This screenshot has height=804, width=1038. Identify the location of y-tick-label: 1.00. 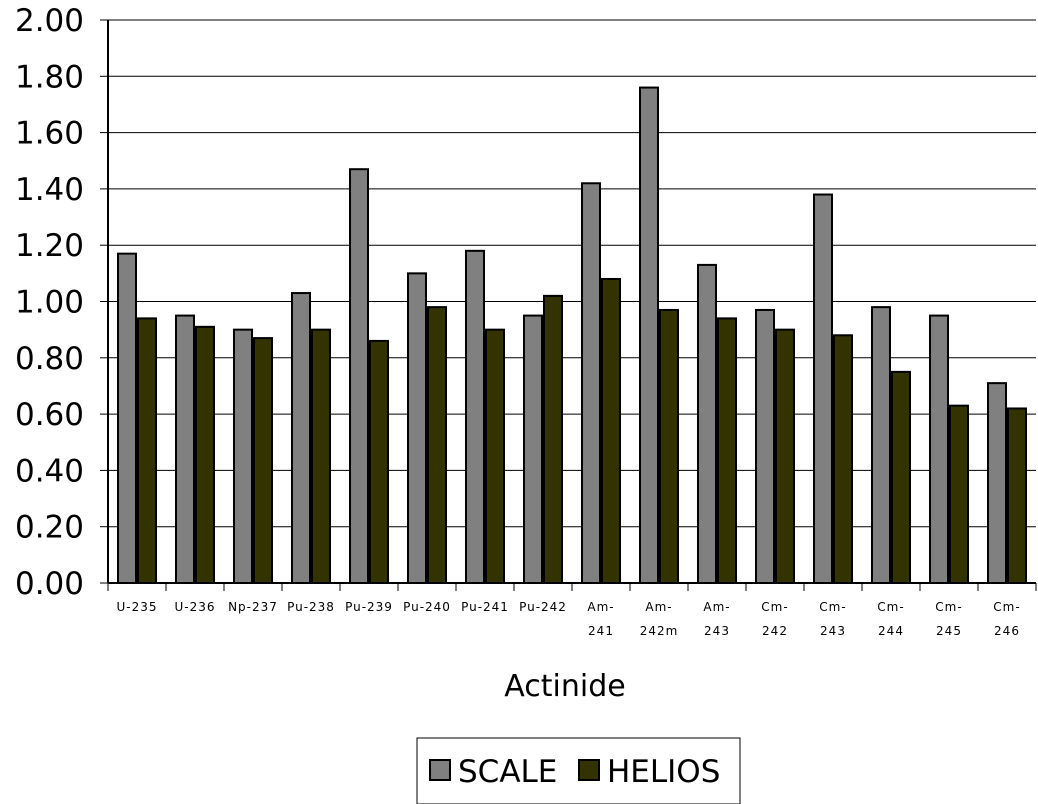
(49, 303).